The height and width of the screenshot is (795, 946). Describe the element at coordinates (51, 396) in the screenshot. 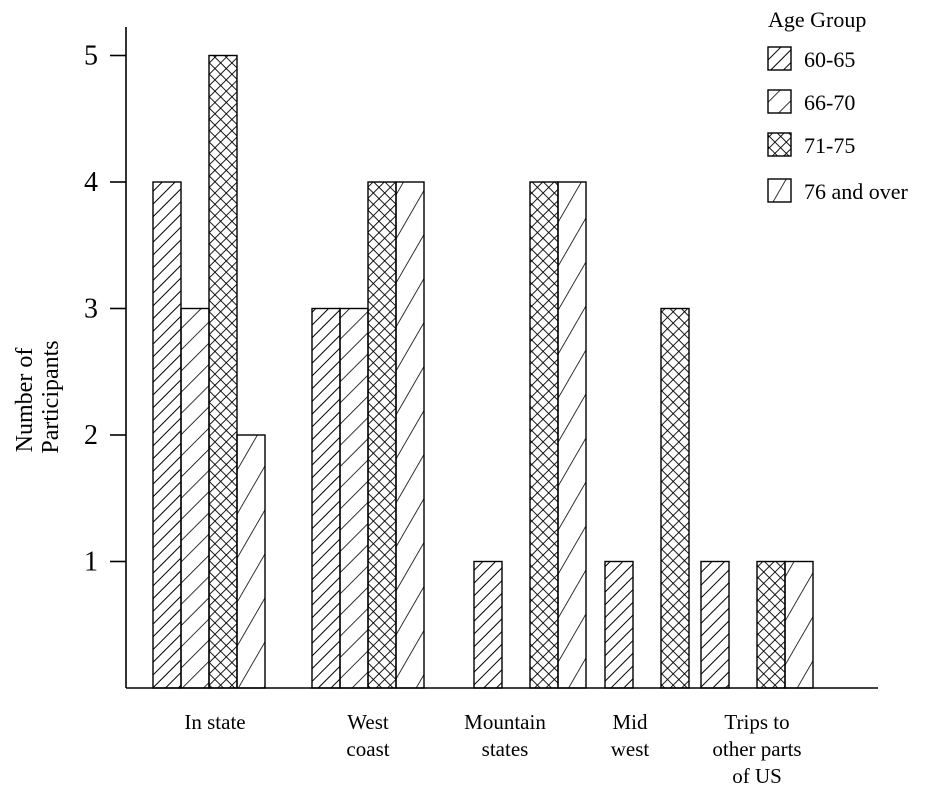

I see `y-axis-title-line-2: Participants` at that location.